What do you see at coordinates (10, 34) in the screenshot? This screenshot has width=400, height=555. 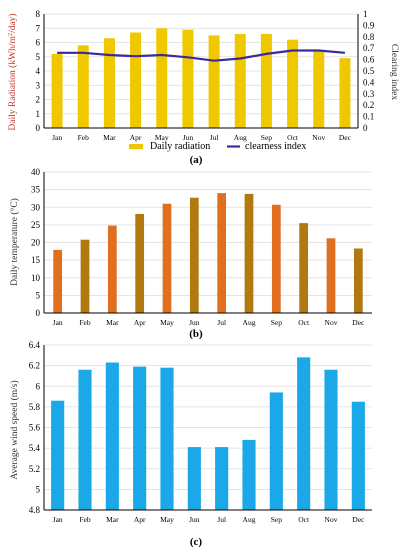 I see `panel-a-y-axis-label-sup: 2` at bounding box center [10, 34].